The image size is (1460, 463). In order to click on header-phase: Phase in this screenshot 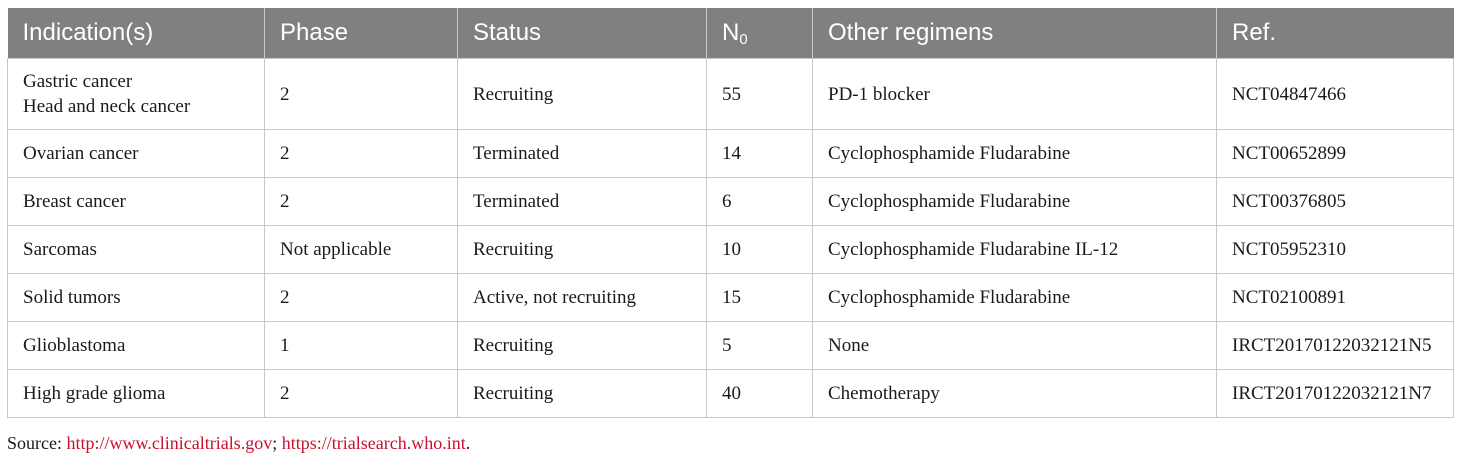, I will do `click(361, 33)`.